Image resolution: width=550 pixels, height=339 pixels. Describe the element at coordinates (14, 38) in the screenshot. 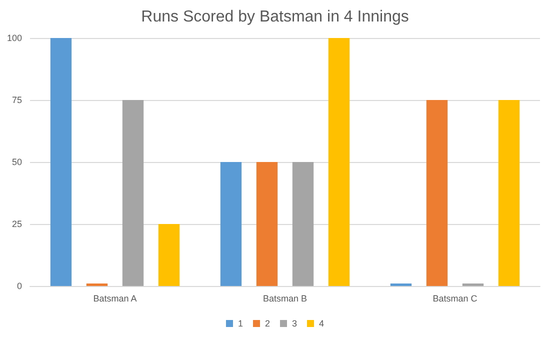

I see `y-tick-label: 100` at that location.